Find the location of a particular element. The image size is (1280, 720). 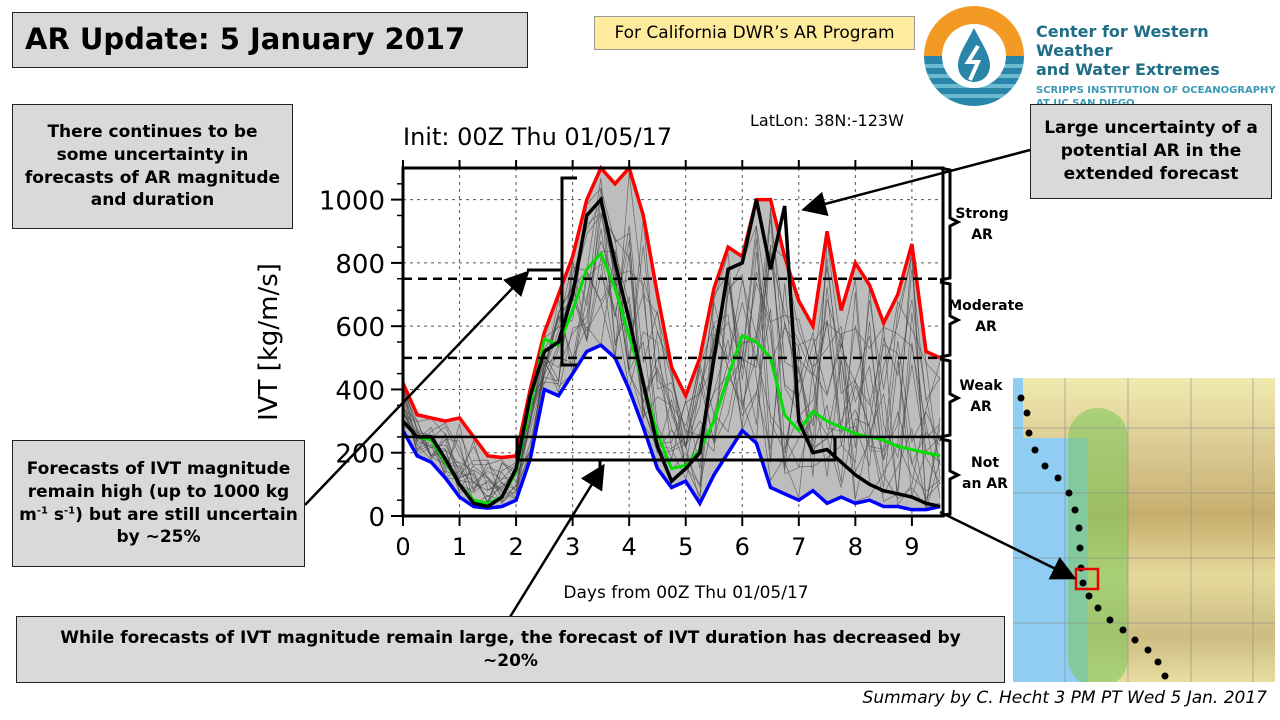

moderate-ar-brace is located at coordinates (950, 319).